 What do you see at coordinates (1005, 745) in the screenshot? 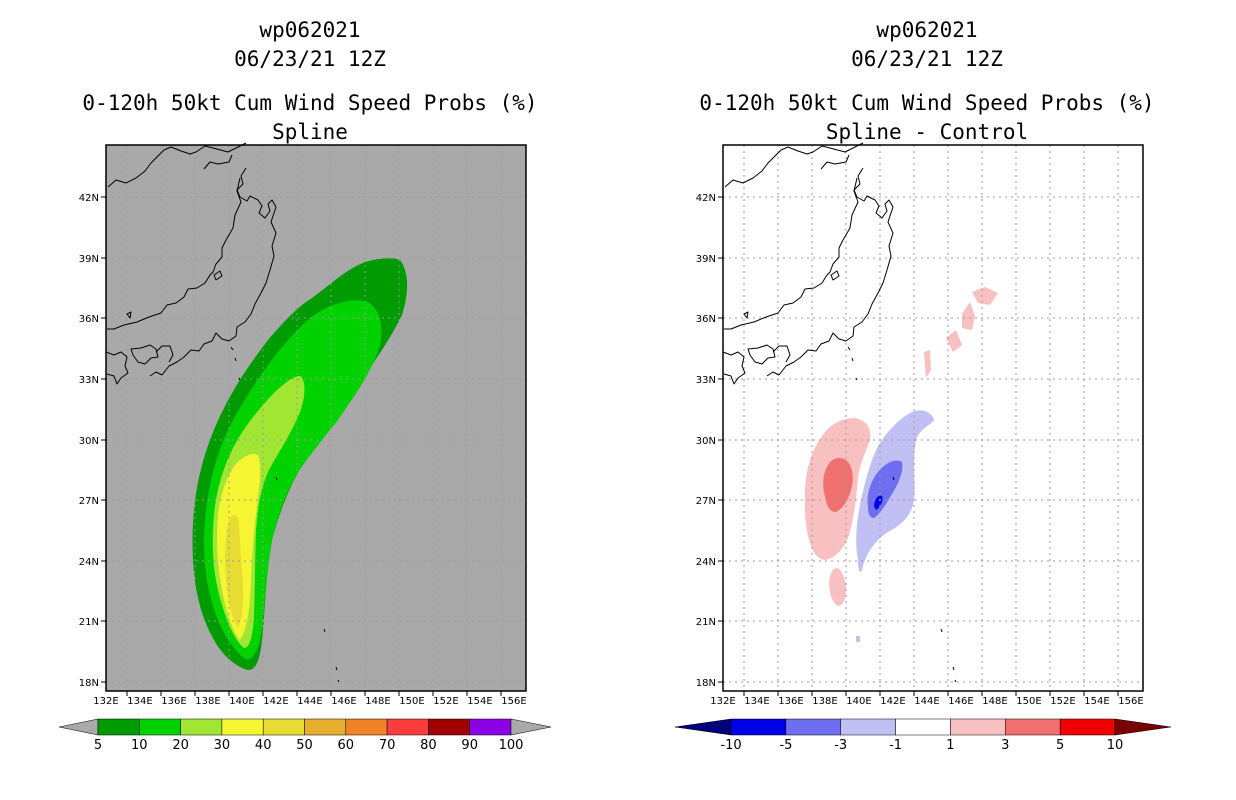
I see `right-colorbar-label: 3` at bounding box center [1005, 745].